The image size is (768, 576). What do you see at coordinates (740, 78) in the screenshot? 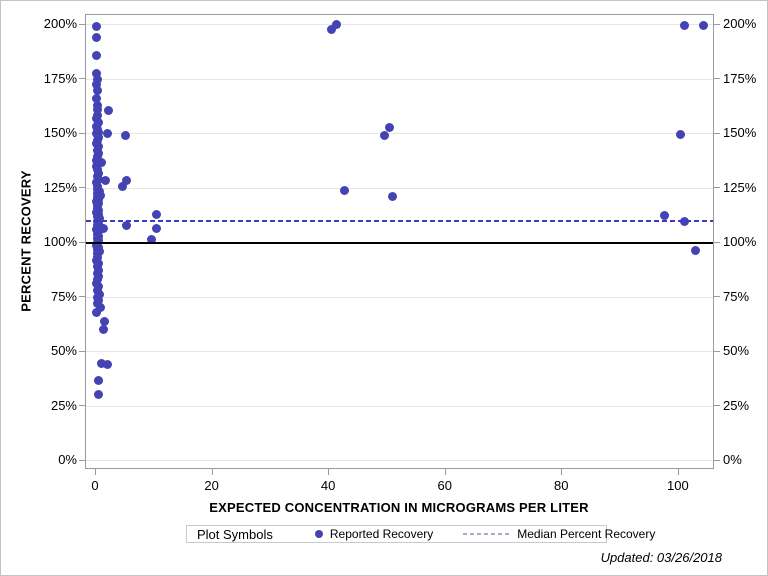
I see `y-tick-label-right: 175%` at bounding box center [740, 78].